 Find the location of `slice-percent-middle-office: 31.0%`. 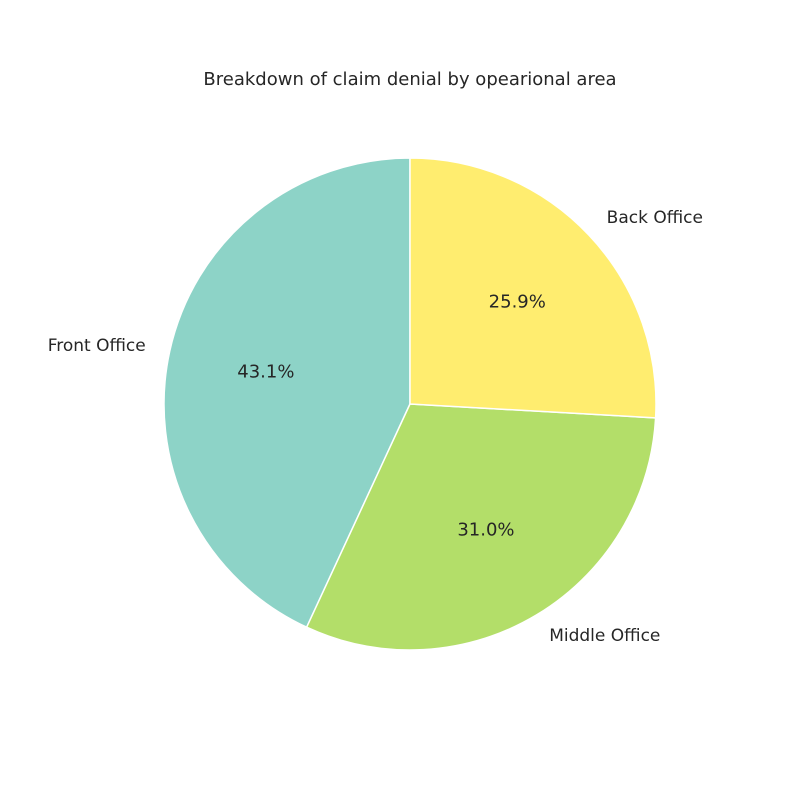

slice-percent-middle-office: 31.0% is located at coordinates (485, 530).